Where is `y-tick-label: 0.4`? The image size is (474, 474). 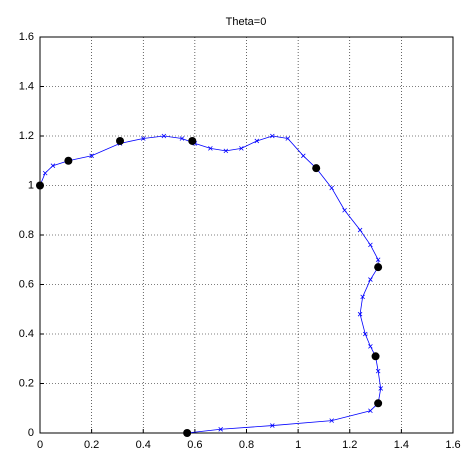 y-tick-label: 0.4 is located at coordinates (26, 334).